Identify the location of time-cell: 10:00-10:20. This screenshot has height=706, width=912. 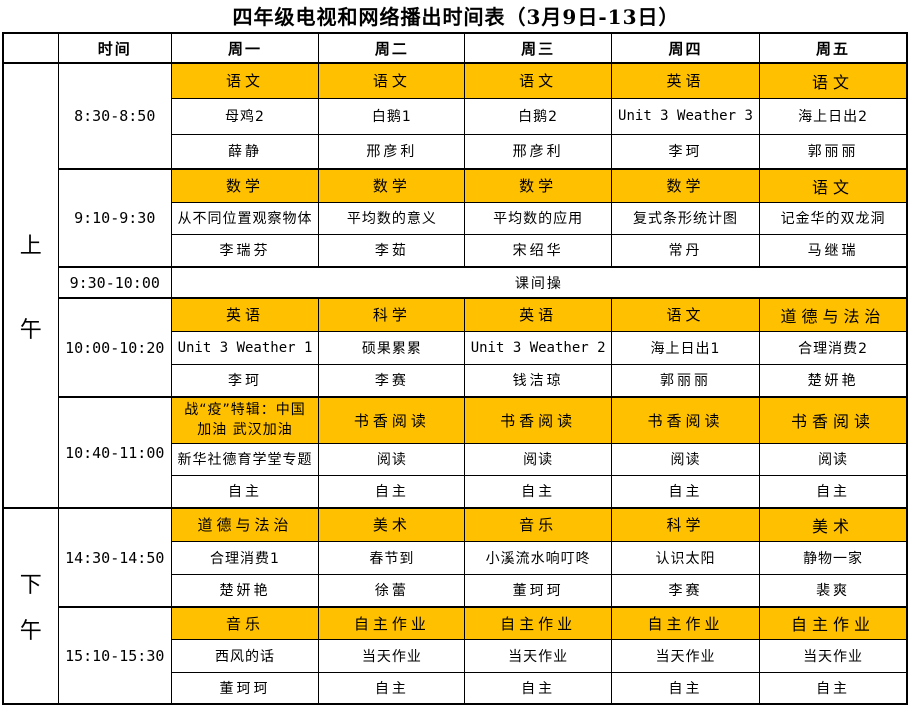
(114, 347).